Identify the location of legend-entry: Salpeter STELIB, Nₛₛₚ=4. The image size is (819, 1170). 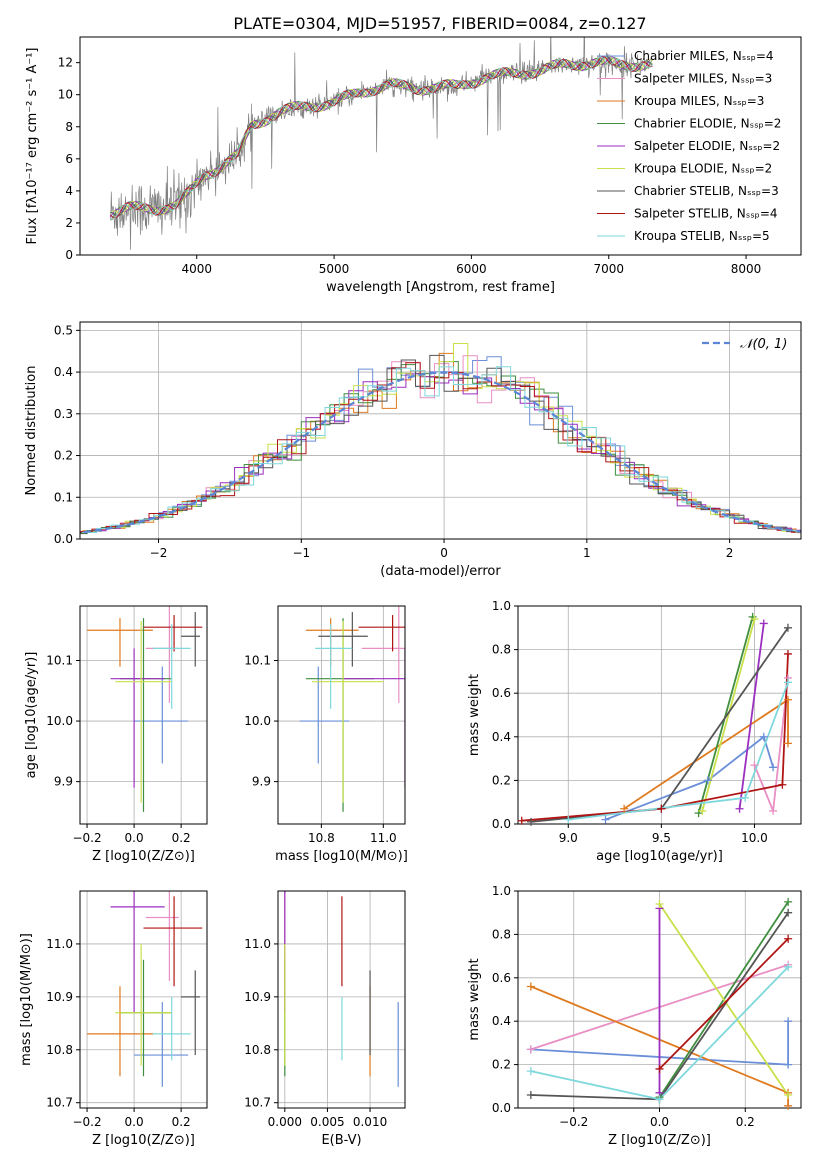
(706, 214).